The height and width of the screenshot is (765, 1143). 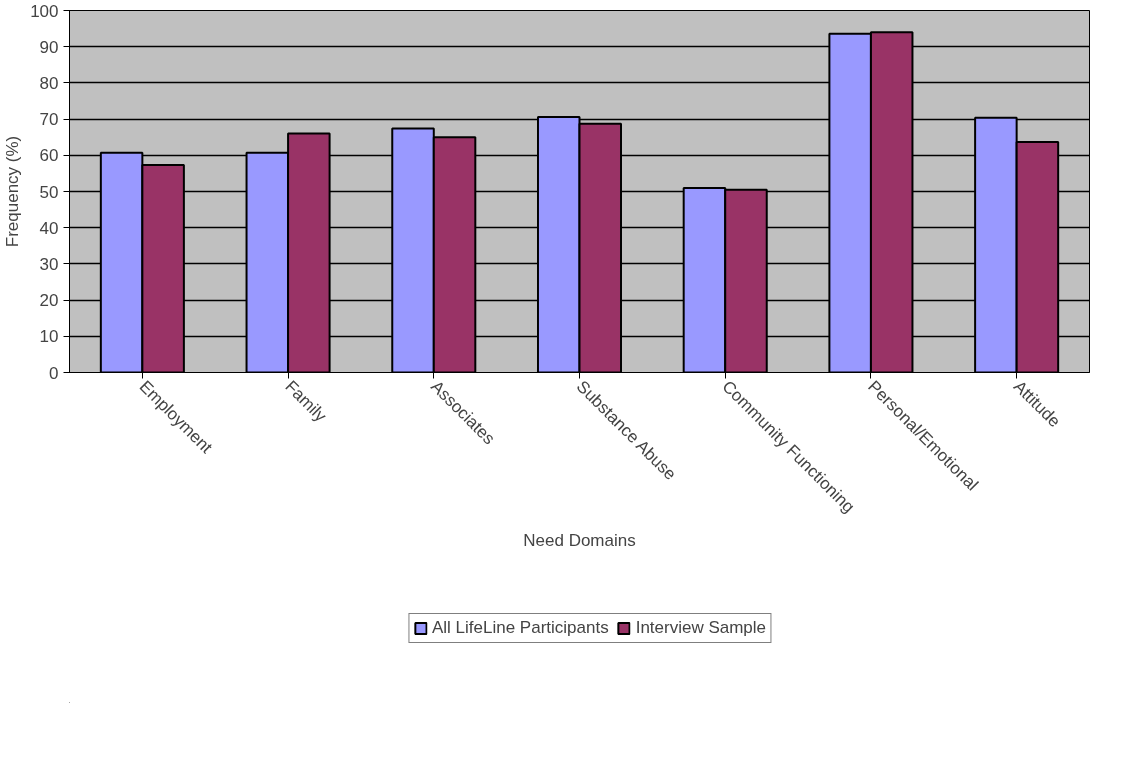 What do you see at coordinates (49, 83) in the screenshot?
I see `y-tick-label: 80` at bounding box center [49, 83].